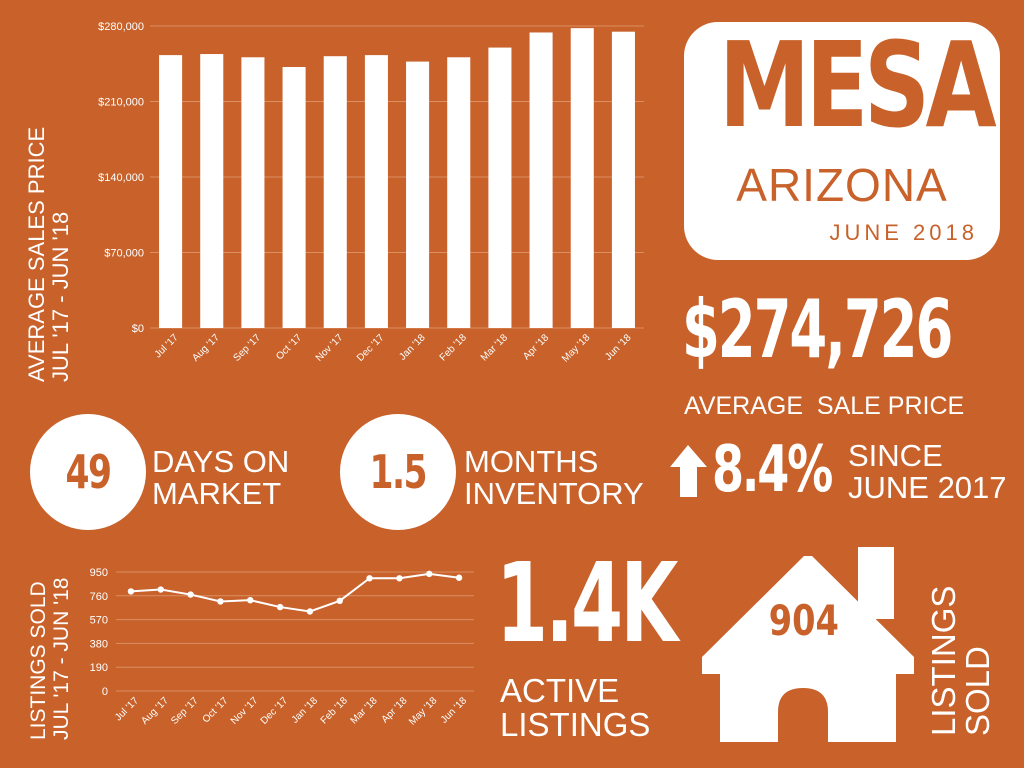 Image resolution: width=1024 pixels, height=768 pixels. I want to click on line-chart-xtick-label: Jan '18, so click(305, 710).